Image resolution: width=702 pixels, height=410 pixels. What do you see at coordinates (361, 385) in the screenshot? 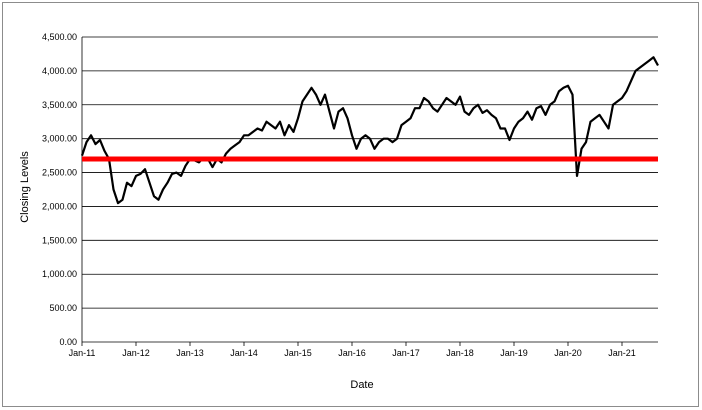
I see `x-axis-title: Date` at bounding box center [361, 385].